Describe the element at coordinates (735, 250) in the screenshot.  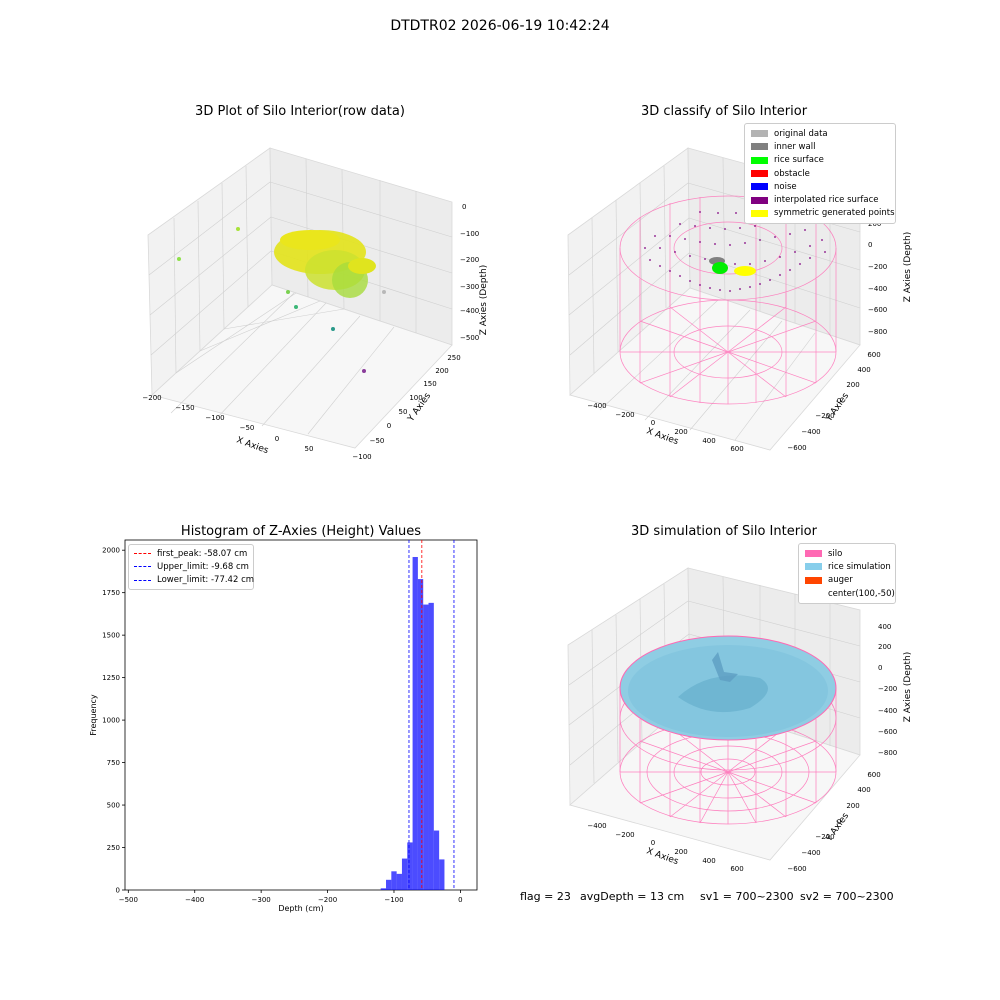
I see `classify-interpolated-points` at that location.